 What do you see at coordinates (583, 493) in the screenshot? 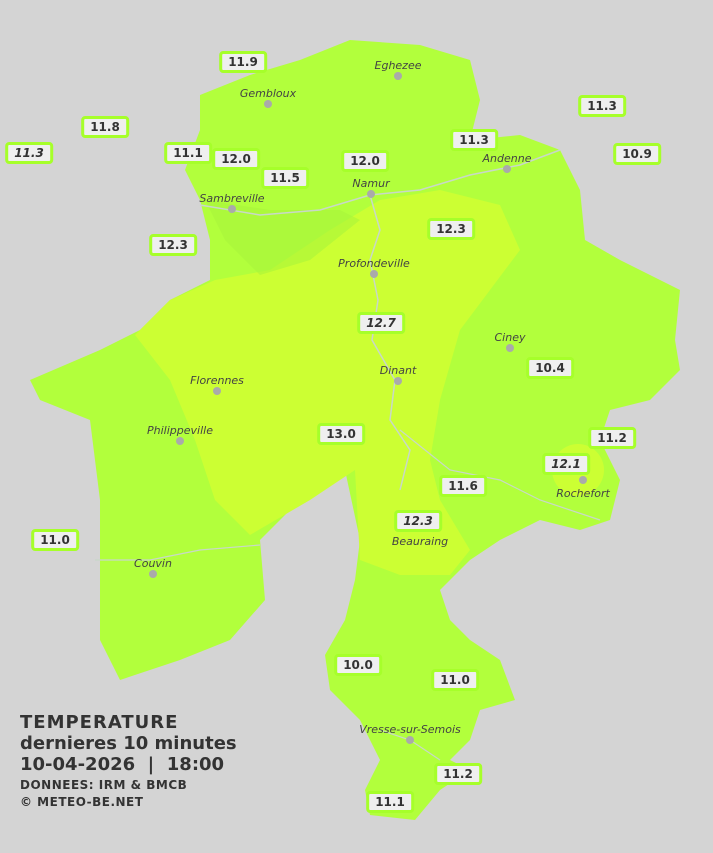
I see `town-label: Rochefort` at bounding box center [583, 493].